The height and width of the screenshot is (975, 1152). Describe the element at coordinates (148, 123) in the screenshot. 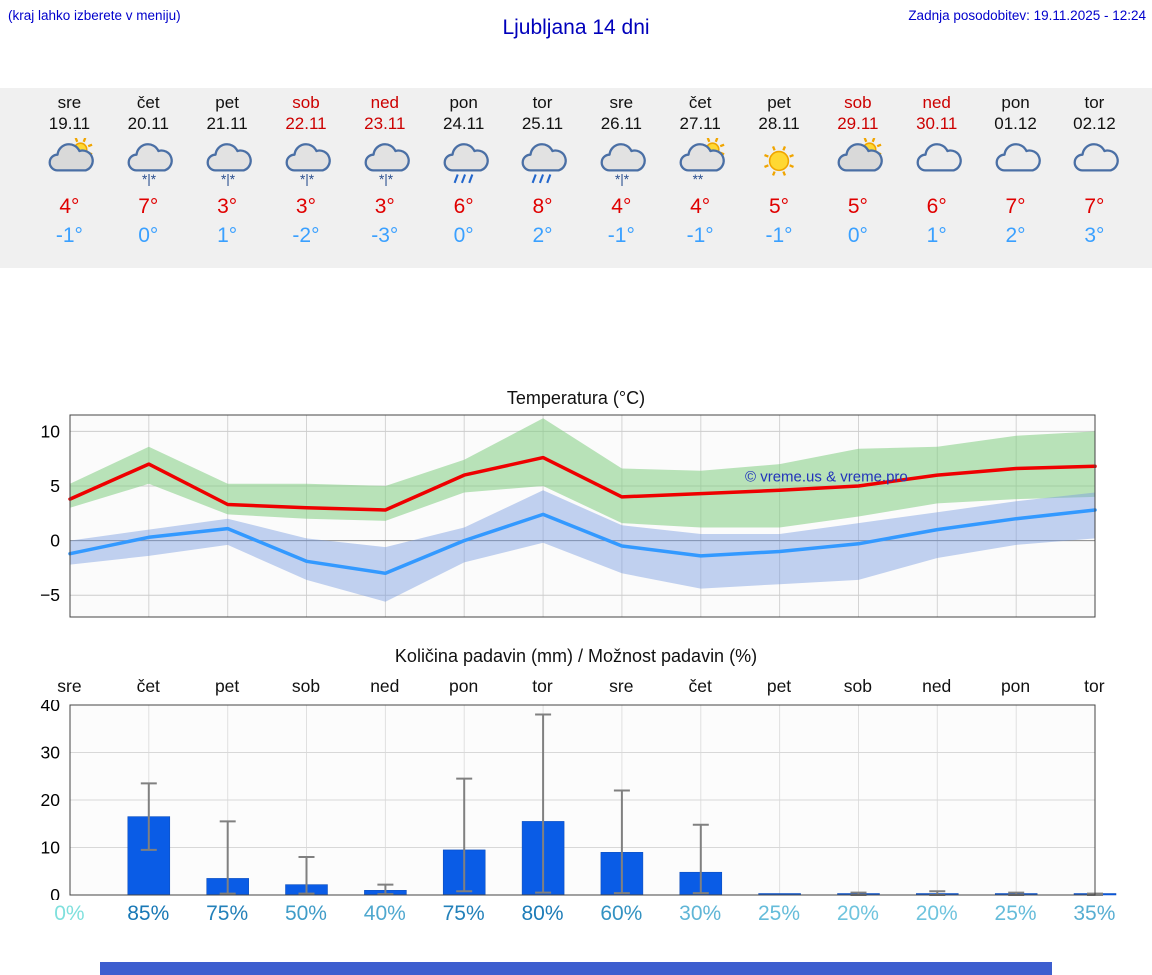

I see `day-date: 20.11` at that location.